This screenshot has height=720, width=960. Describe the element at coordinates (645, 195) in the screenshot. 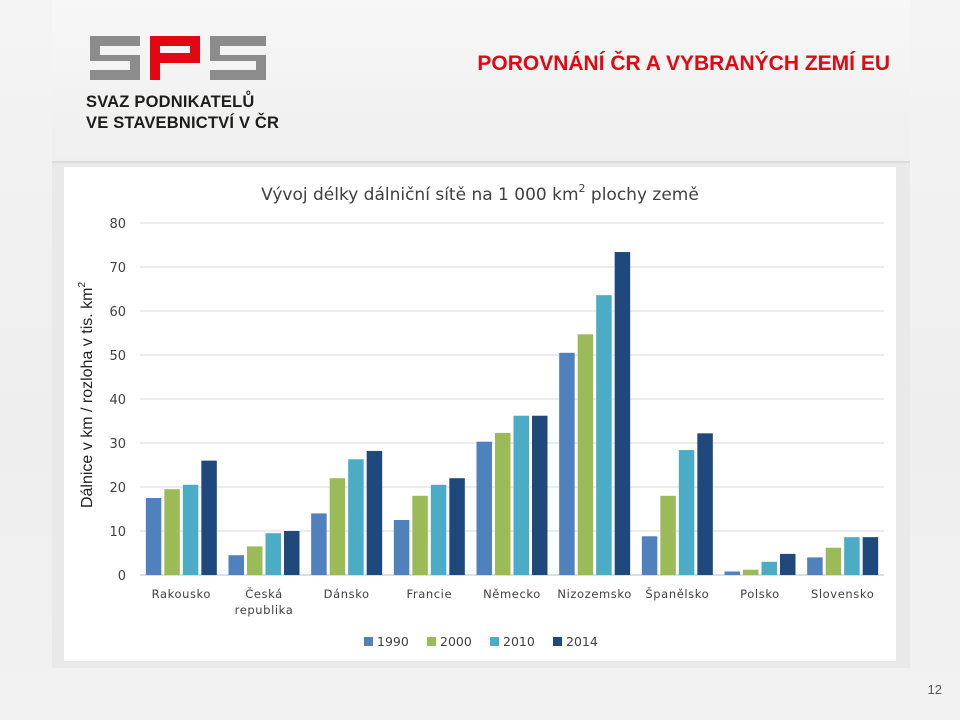

I see `chart-title-suffix: plochy země` at that location.